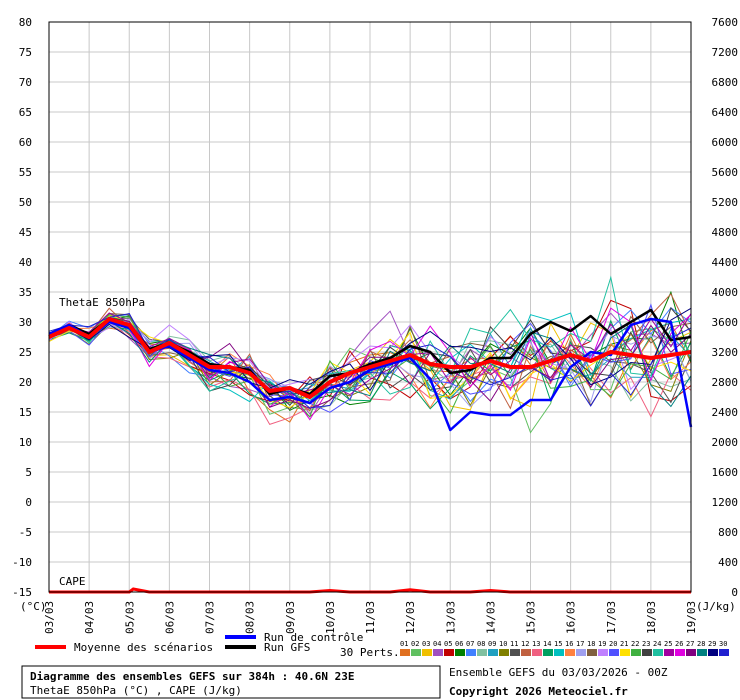  Describe the element at coordinates (725, 172) in the screenshot. I see `y-tick-label-right: 5600` at that location.